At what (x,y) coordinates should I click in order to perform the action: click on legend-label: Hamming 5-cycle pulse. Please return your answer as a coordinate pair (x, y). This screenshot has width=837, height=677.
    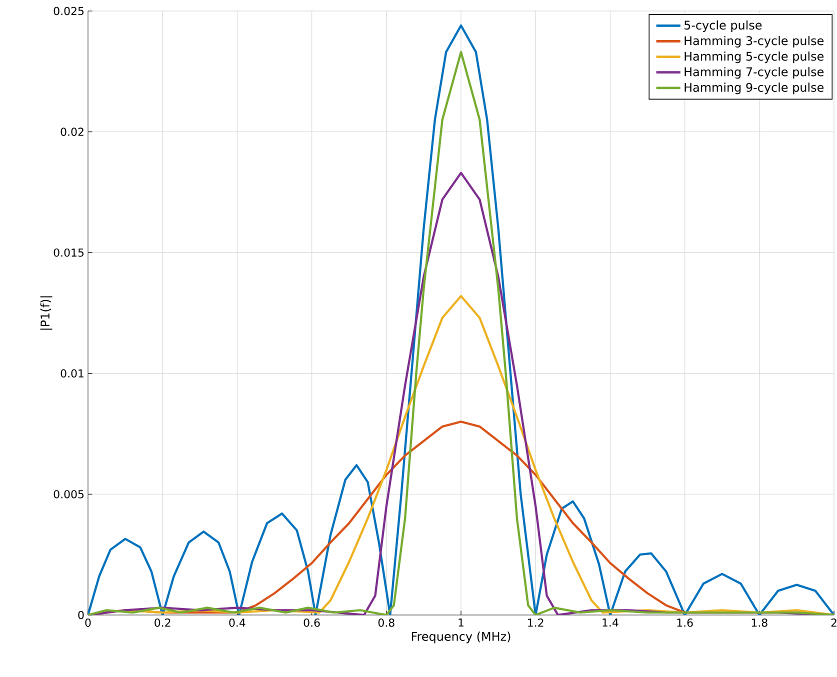
    Looking at the image, I should click on (754, 58).